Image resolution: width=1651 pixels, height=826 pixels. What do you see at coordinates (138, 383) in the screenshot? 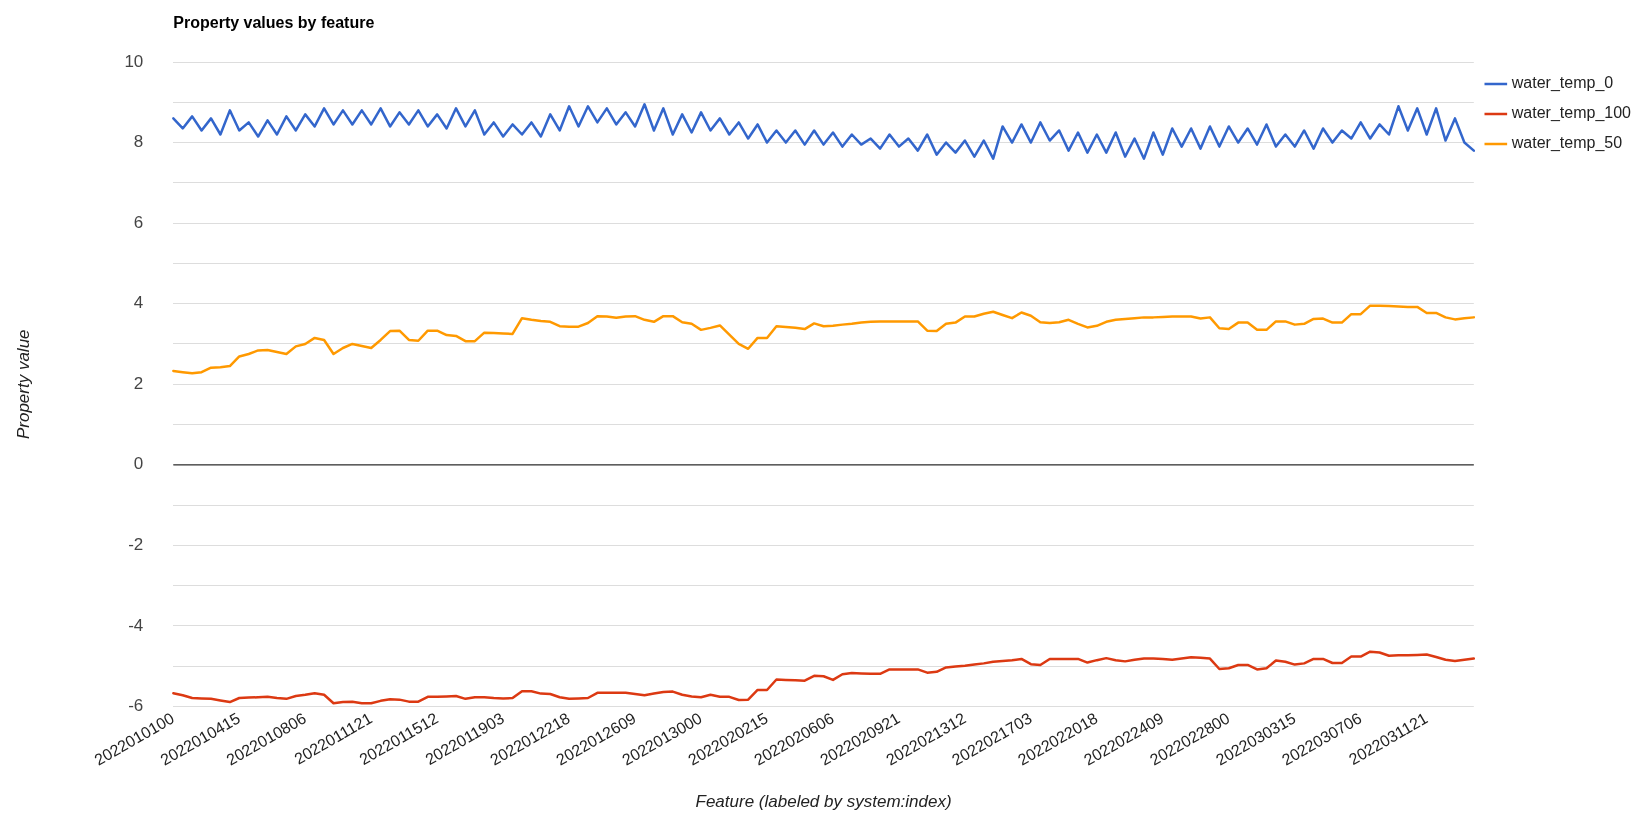
I see `y-tick-label: 2` at bounding box center [138, 383].